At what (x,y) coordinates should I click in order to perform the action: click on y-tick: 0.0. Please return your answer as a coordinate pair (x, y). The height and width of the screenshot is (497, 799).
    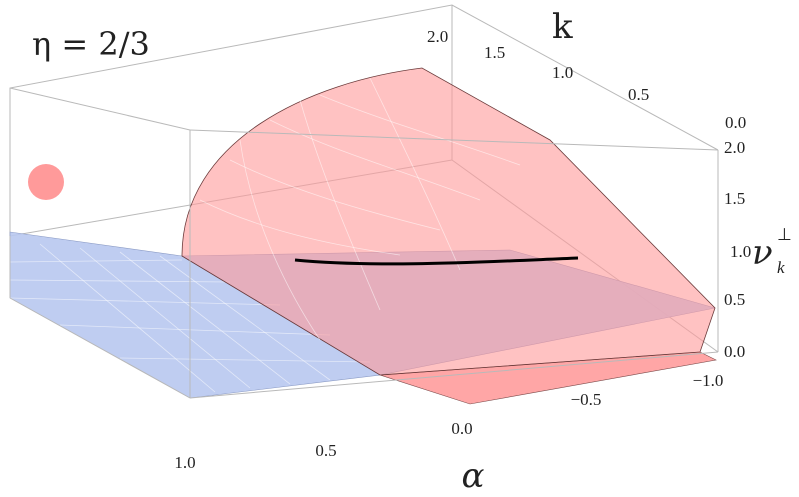
    Looking at the image, I should click on (735, 122).